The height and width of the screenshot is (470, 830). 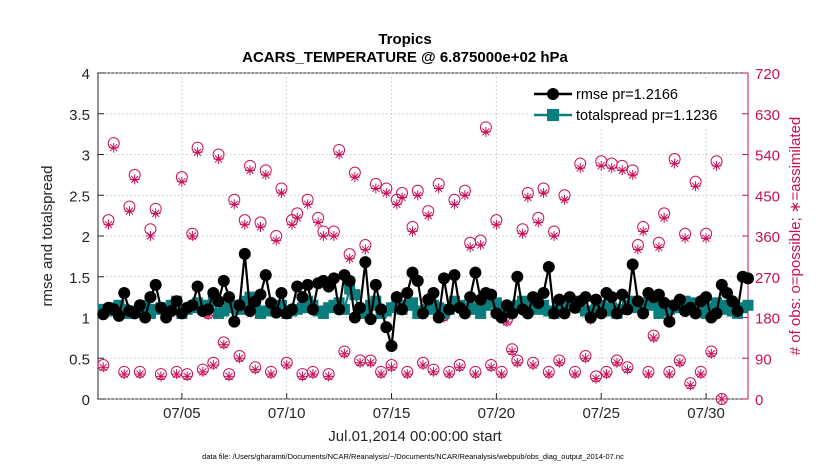 I want to click on x-axis-label: Jul.01,2014 00:00:00 start, so click(x=415, y=436).